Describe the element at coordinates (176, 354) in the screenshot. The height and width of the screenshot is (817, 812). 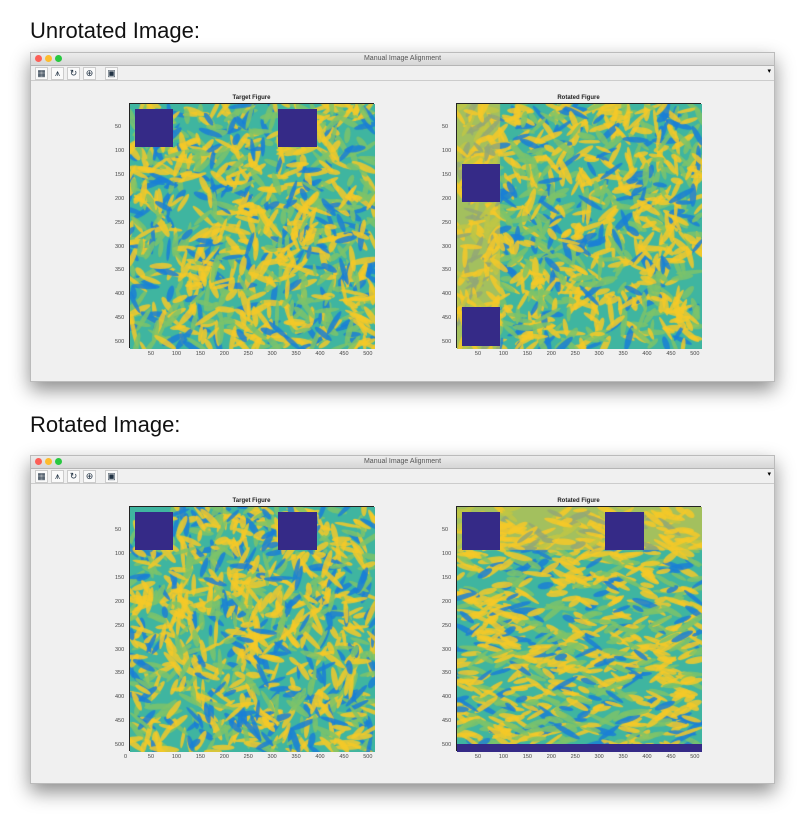
I see `x-tick-label: 100` at that location.